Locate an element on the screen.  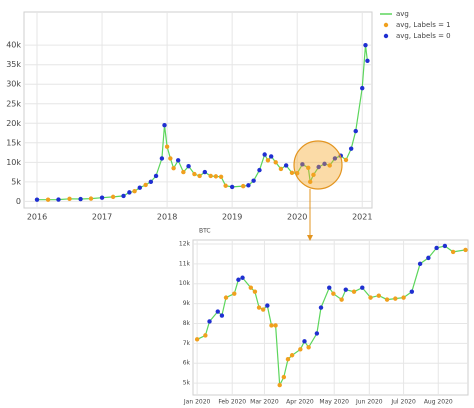
y-tick-label: 35k is located at coordinates (13, 64).